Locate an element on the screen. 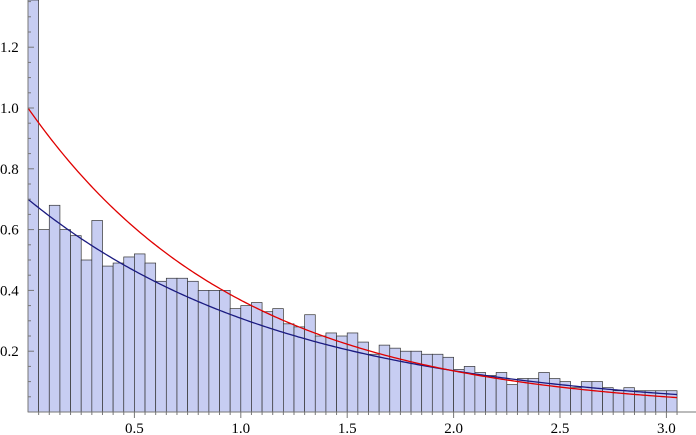 Image resolution: width=696 pixels, height=435 pixels. x-tick-label: 1.5 is located at coordinates (347, 428).